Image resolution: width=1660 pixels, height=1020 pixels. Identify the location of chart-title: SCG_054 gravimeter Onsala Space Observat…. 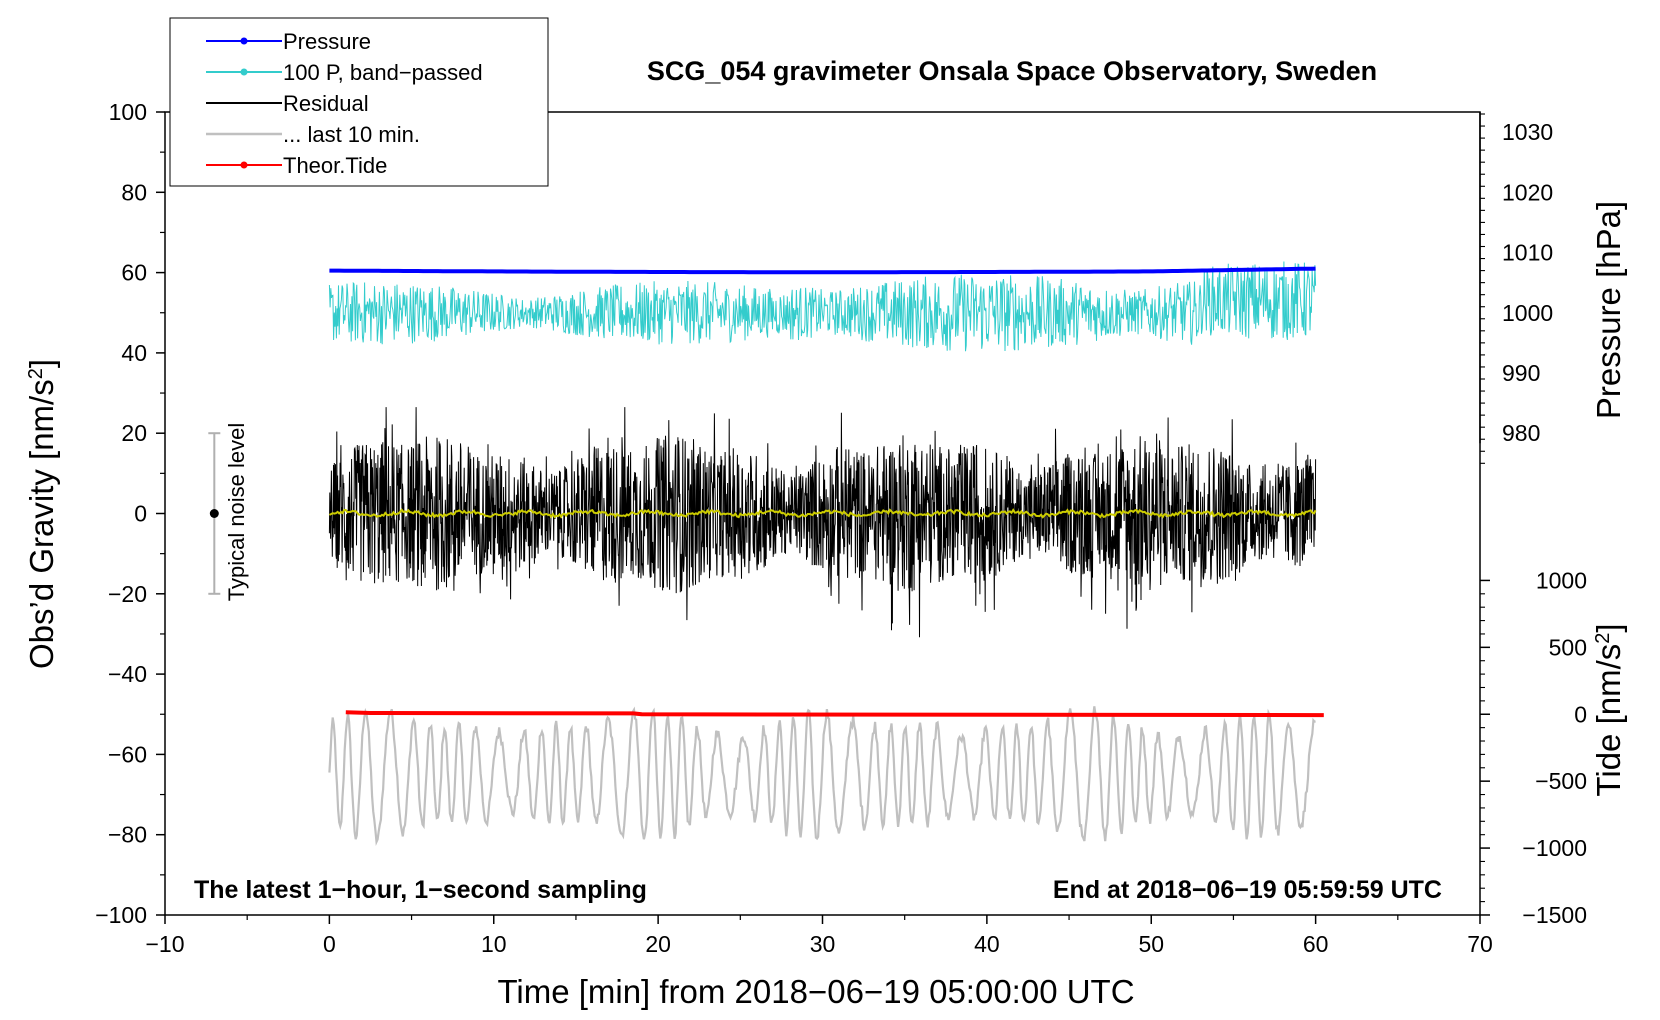
(1012, 71).